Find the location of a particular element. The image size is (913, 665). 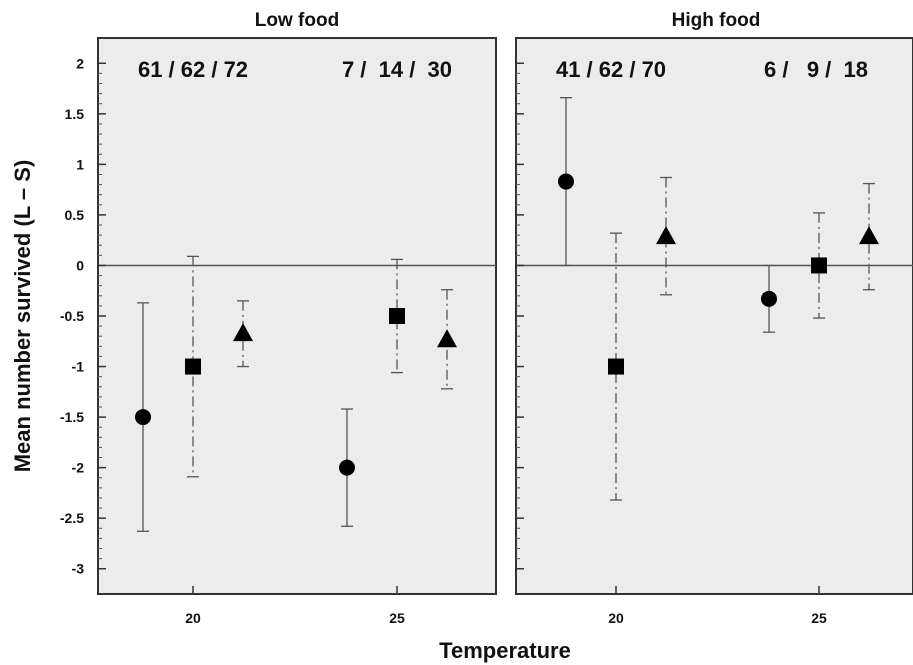

panel-title: Low food is located at coordinates (297, 20).